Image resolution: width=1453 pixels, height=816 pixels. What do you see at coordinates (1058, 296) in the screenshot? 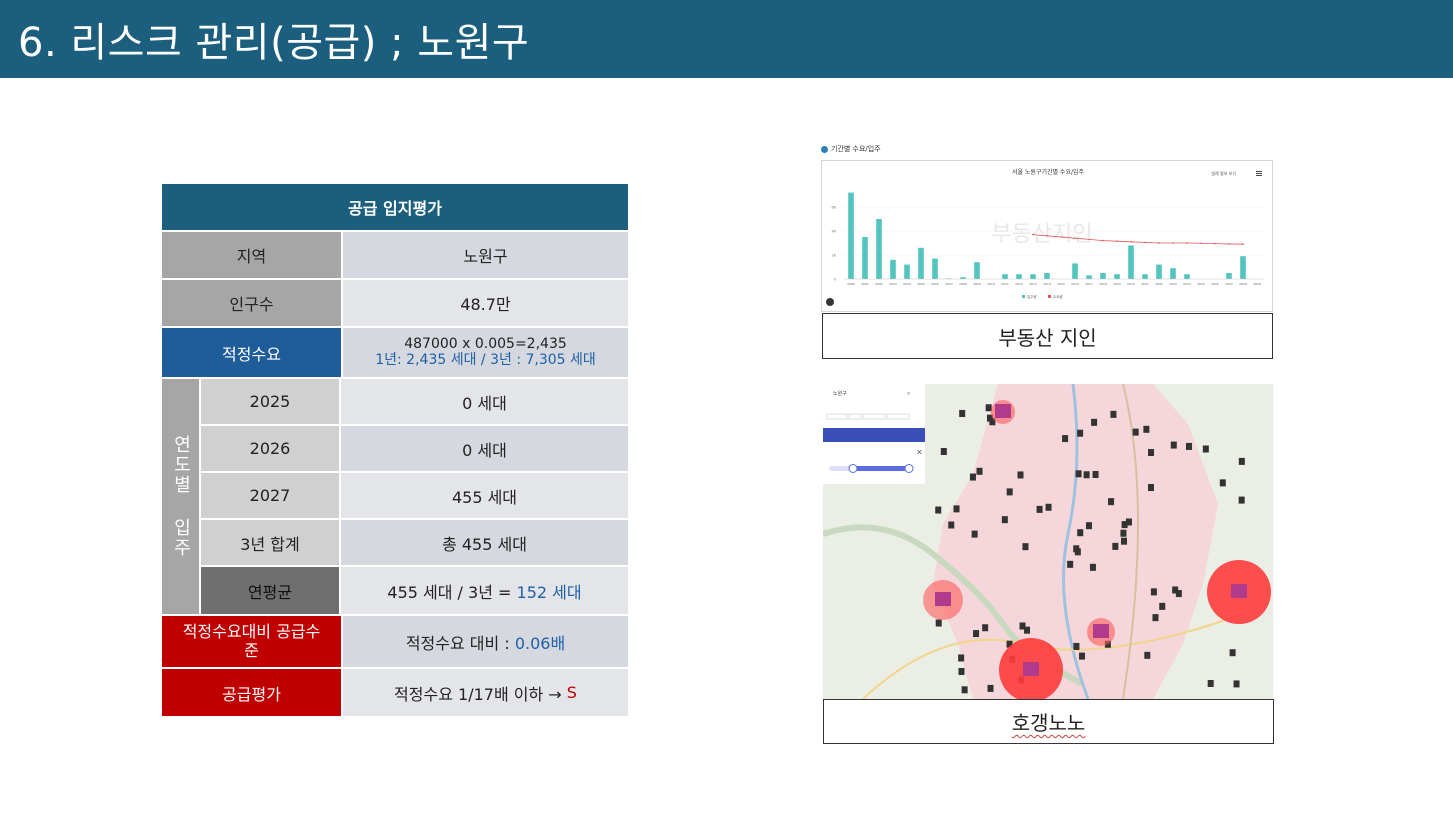
I see `legend-label: 수요량` at bounding box center [1058, 296].